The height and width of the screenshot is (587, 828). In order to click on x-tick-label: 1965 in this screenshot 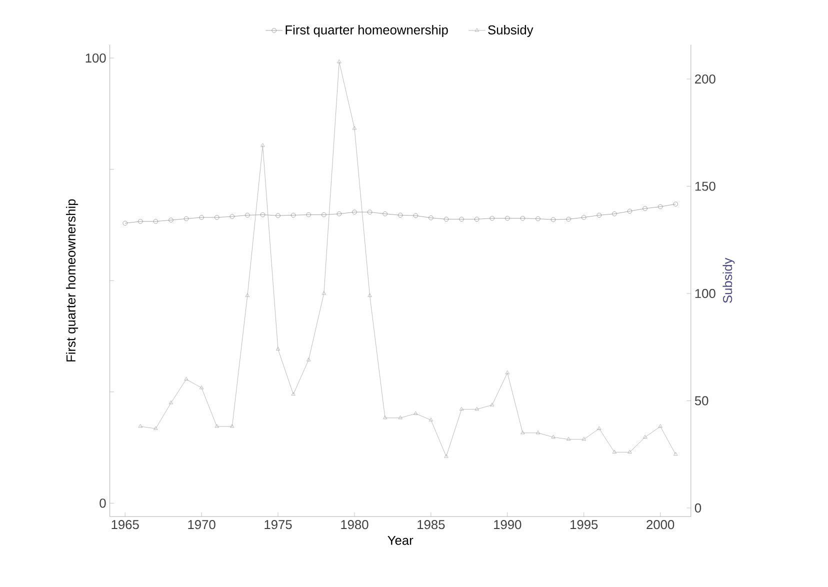, I will do `click(125, 525)`.